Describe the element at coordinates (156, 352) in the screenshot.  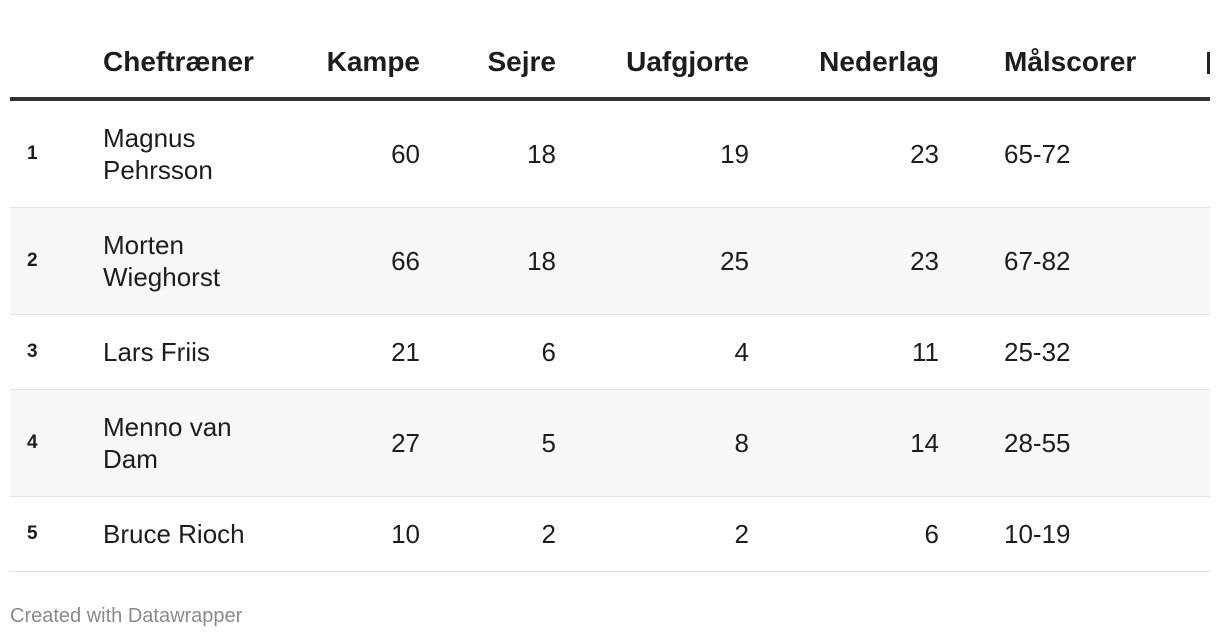
I see `cell-coach: Lars Friis` at that location.